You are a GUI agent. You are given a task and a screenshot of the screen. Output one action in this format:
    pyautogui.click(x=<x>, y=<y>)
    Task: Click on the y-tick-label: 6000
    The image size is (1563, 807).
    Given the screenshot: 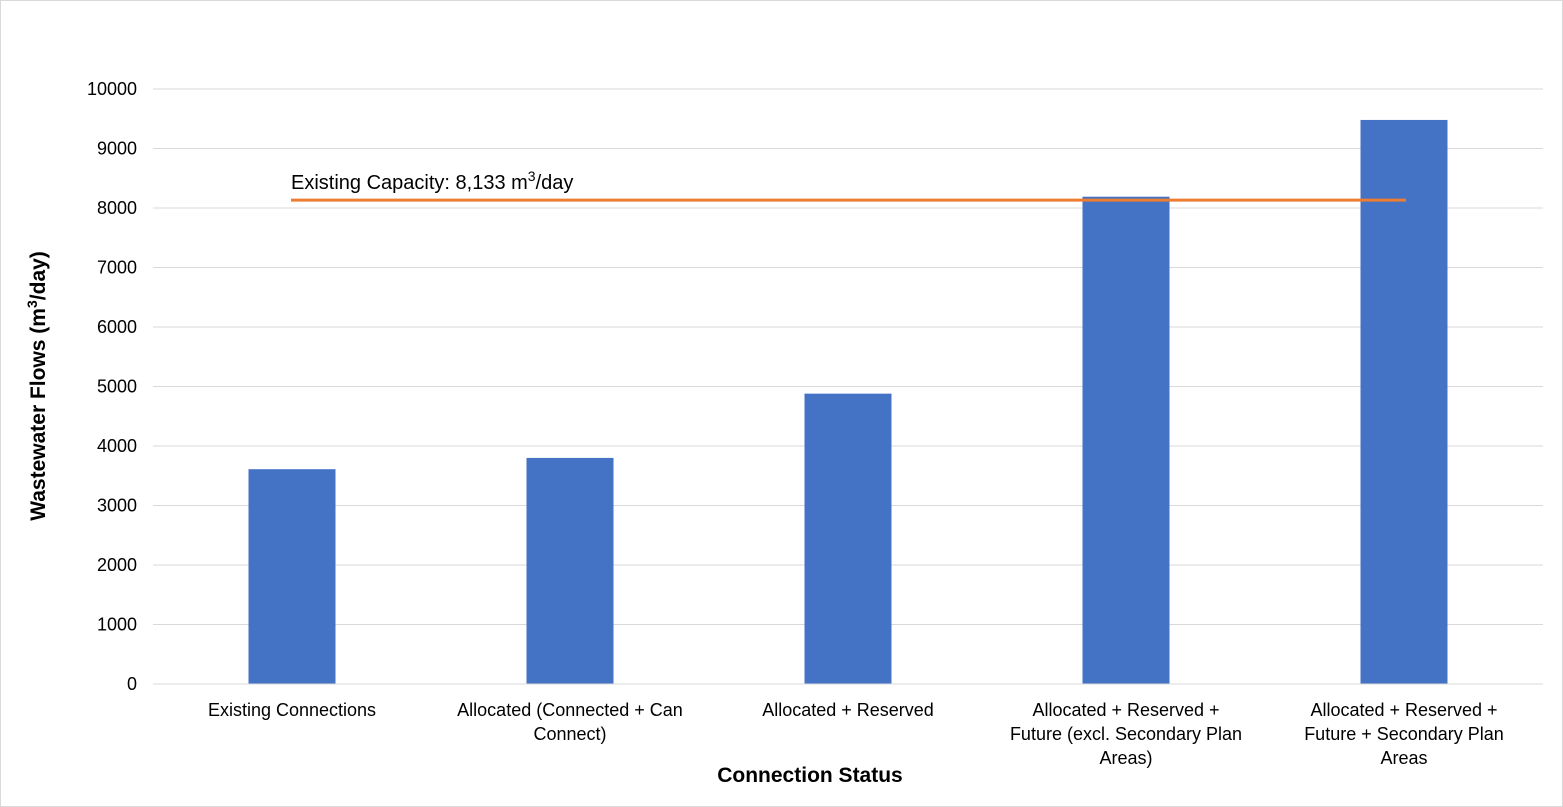 What is the action you would take?
    pyautogui.click(x=117, y=327)
    